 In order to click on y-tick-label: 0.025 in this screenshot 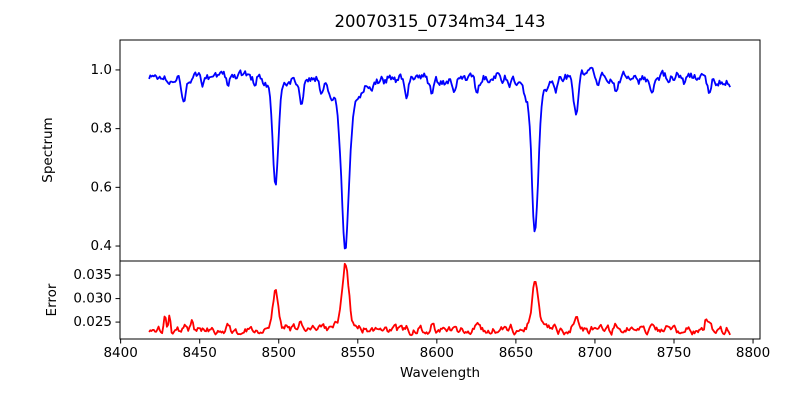, I will do `click(92, 322)`.